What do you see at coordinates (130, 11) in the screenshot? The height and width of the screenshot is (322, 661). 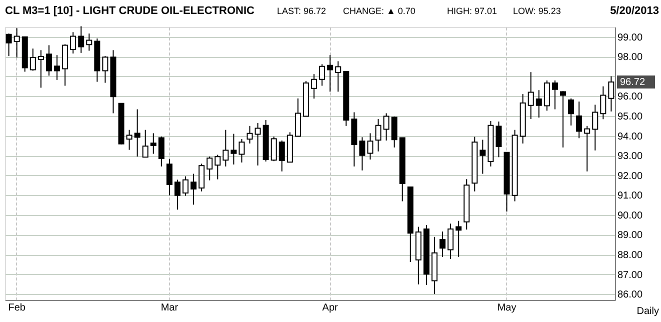 I see `chart-title: CL M3=1 [10] - LIGHT CRUDE OIL-ELECTRONIC` at bounding box center [130, 11].